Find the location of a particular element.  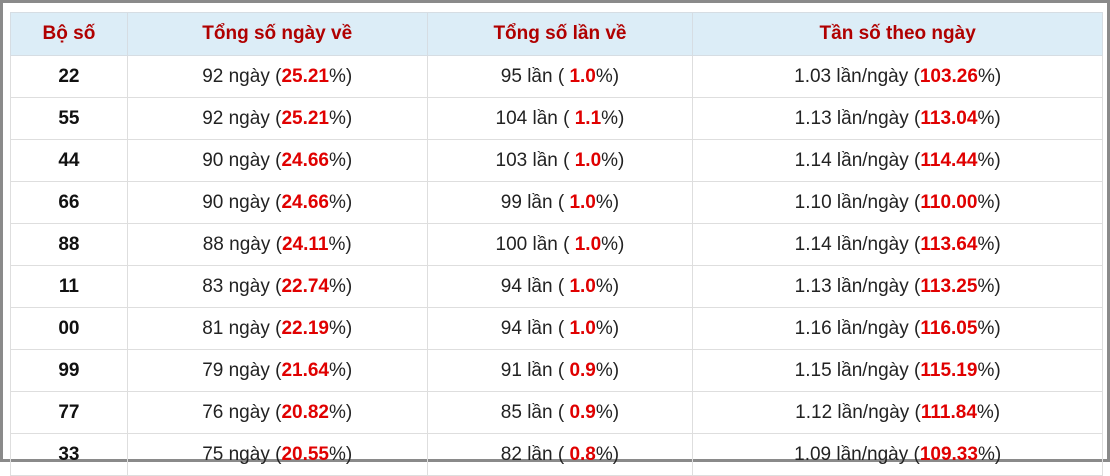

cell-text: 99 lần ( is located at coordinates (535, 202).